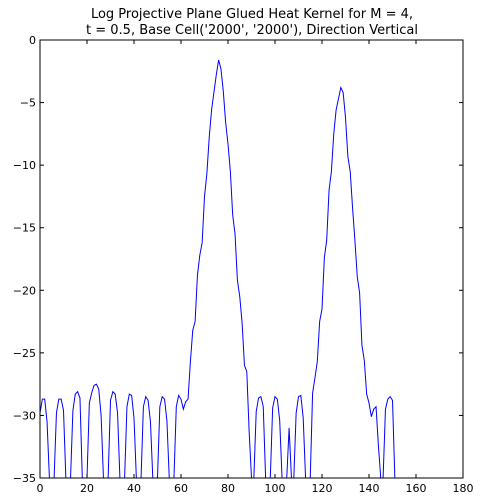  What do you see at coordinates (24, 478) in the screenshot?
I see `y-tick-label: −35` at bounding box center [24, 478].